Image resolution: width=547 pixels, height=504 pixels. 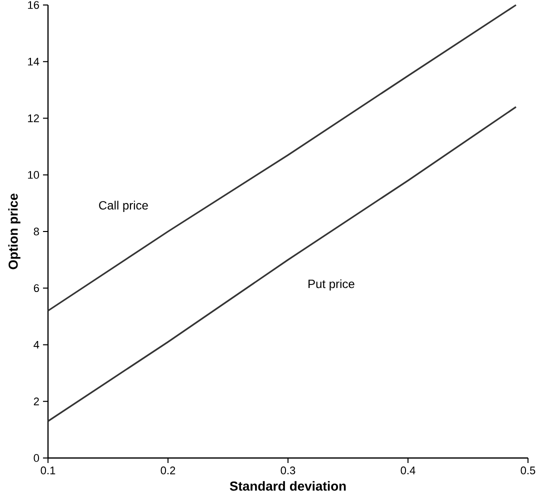 I want to click on text: Call price, so click(x=123, y=206).